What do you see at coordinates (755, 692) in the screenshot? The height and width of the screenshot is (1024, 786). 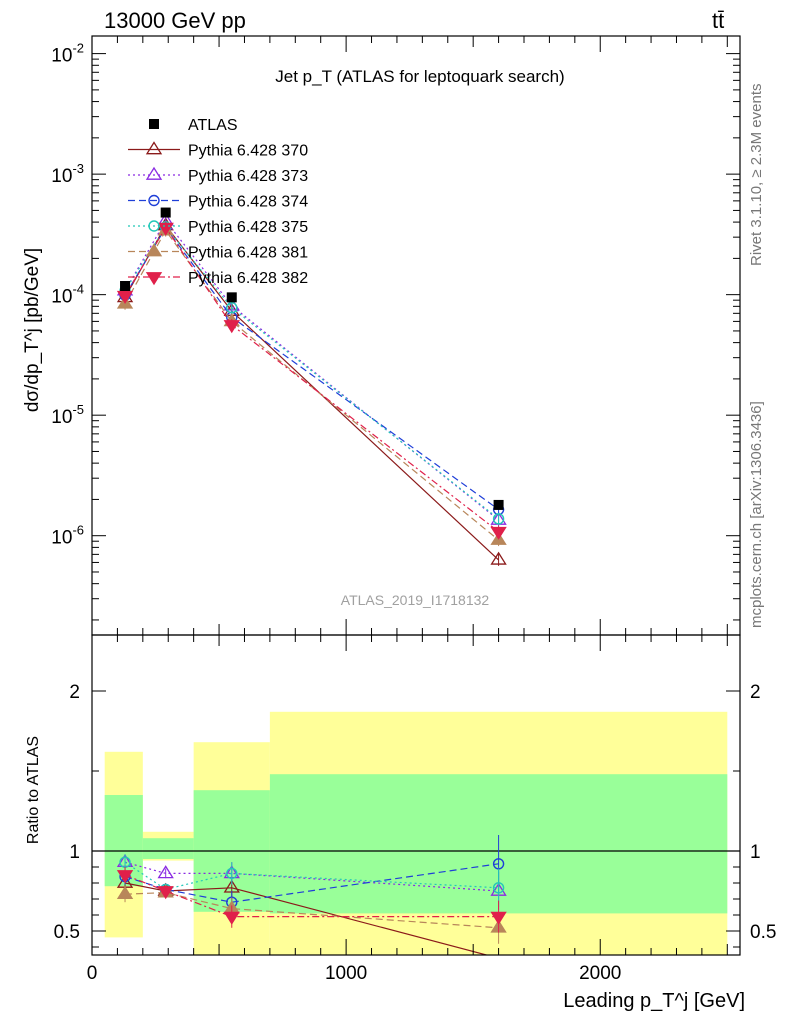 I see `ratio-tick-label-right: 2` at bounding box center [755, 692].